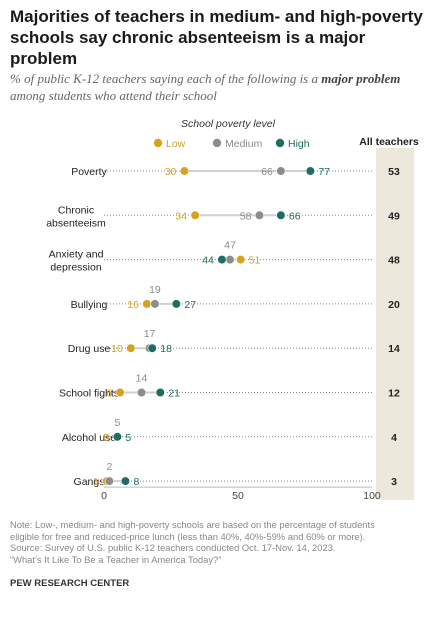 The height and width of the screenshot is (617, 438). Describe the element at coordinates (70, 583) in the screenshot. I see `organization-name: PEW RESEARCH CENTER` at that location.